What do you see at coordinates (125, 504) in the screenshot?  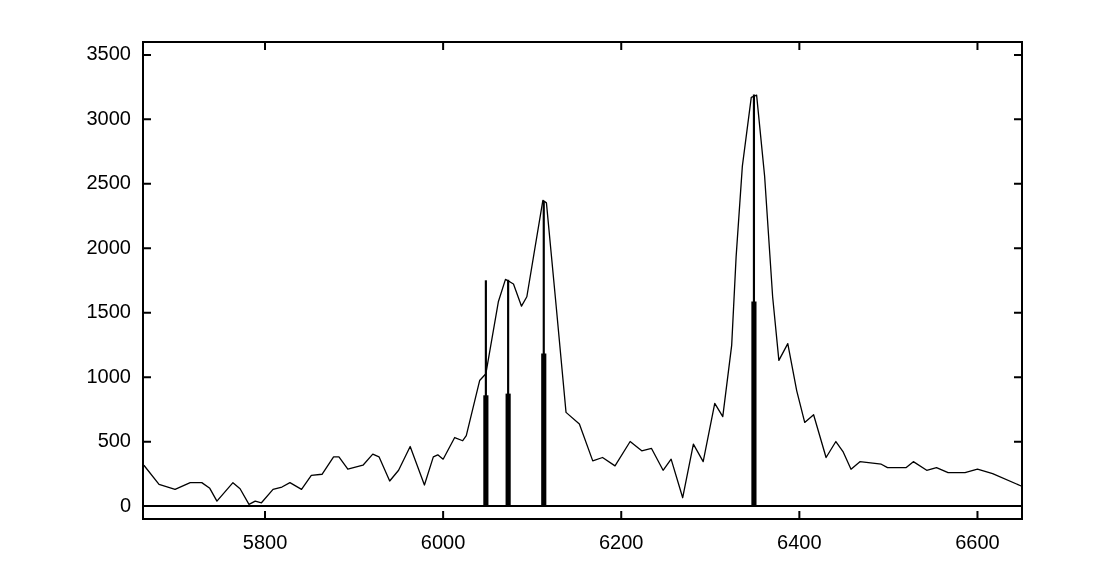 I see `y-tick-label: 0` at bounding box center [125, 504].